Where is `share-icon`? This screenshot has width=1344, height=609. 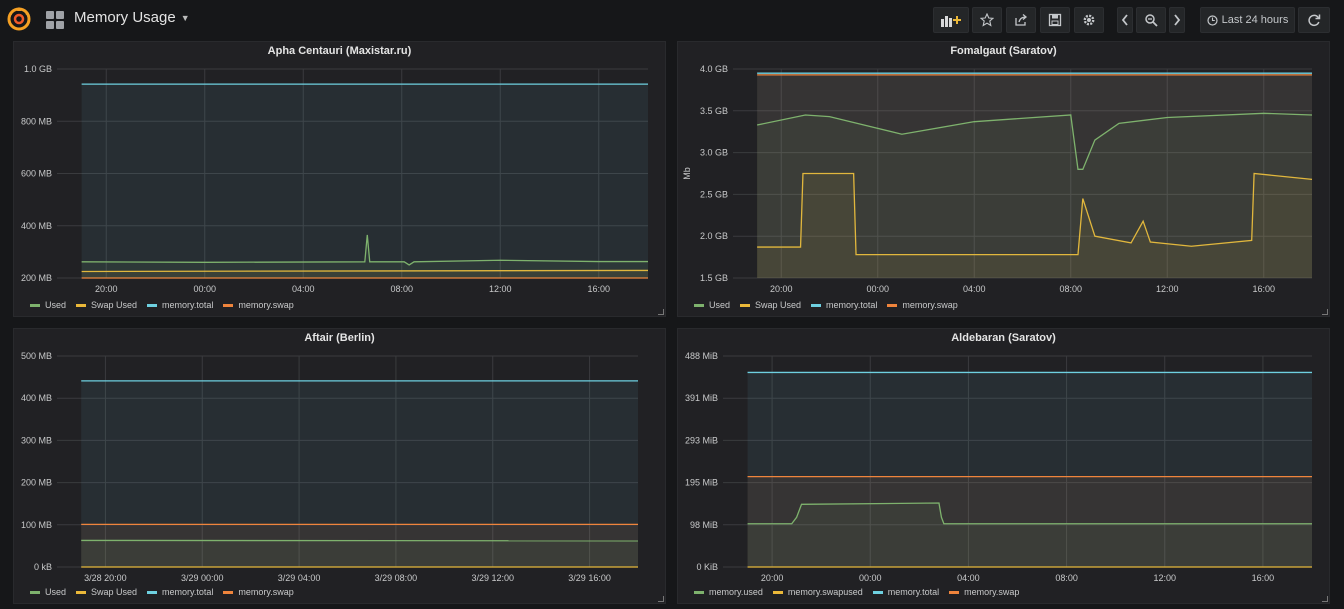 share-icon is located at coordinates (1021, 20).